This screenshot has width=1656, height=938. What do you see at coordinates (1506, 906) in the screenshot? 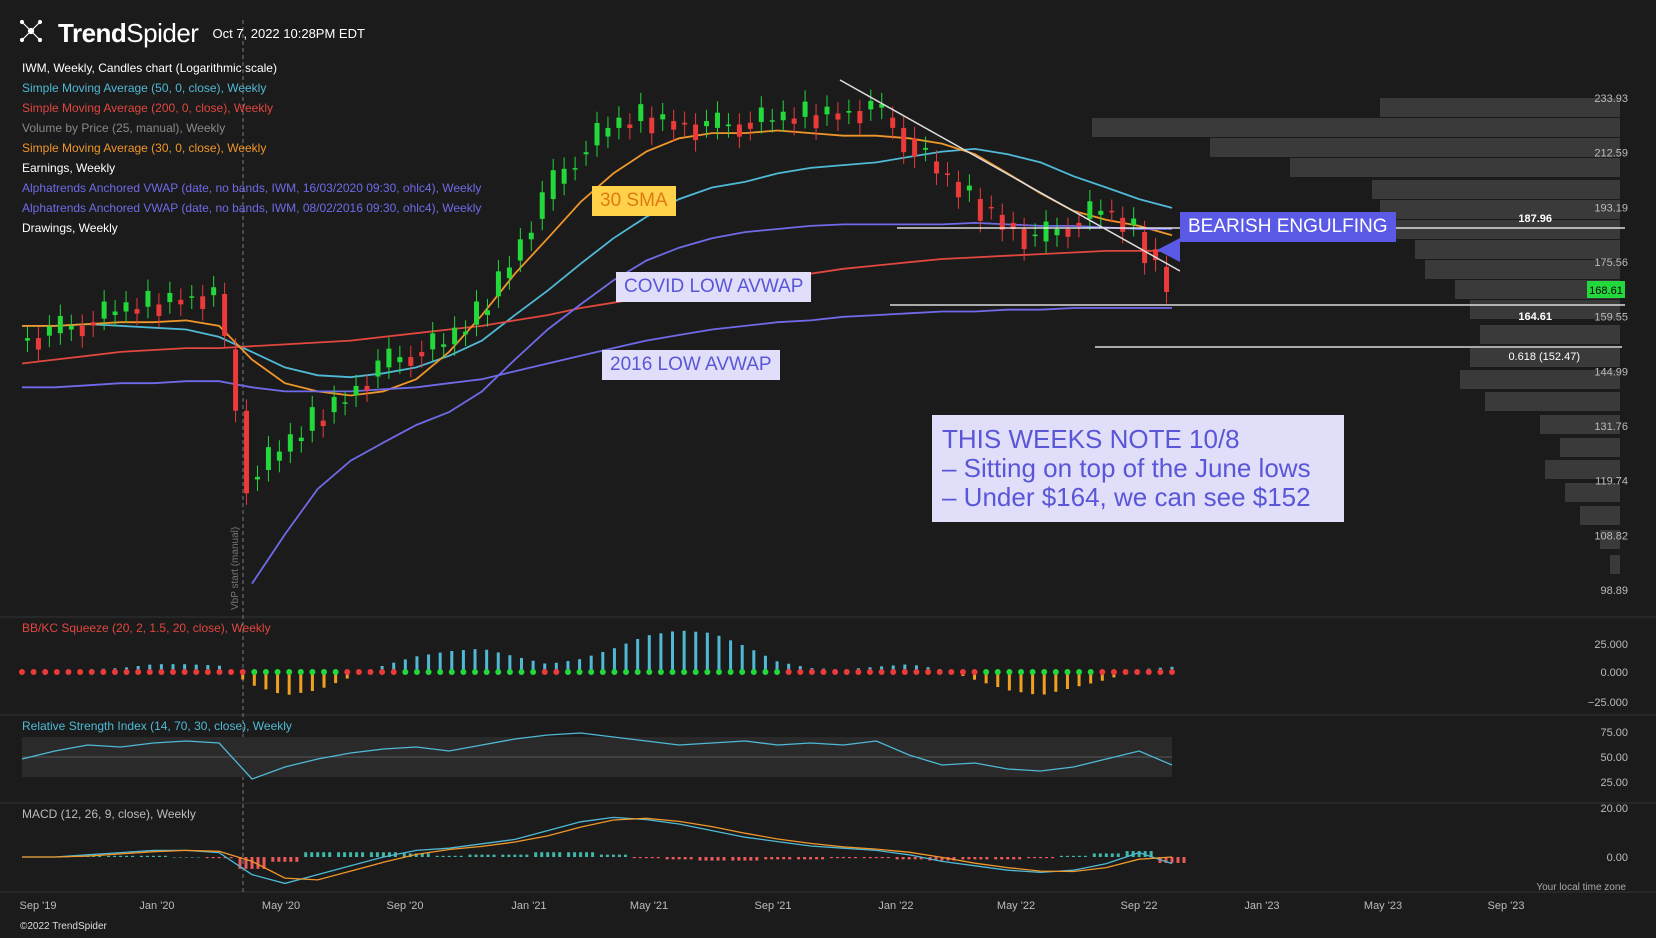
I see `time-tick-label: Sep '23` at bounding box center [1506, 906].